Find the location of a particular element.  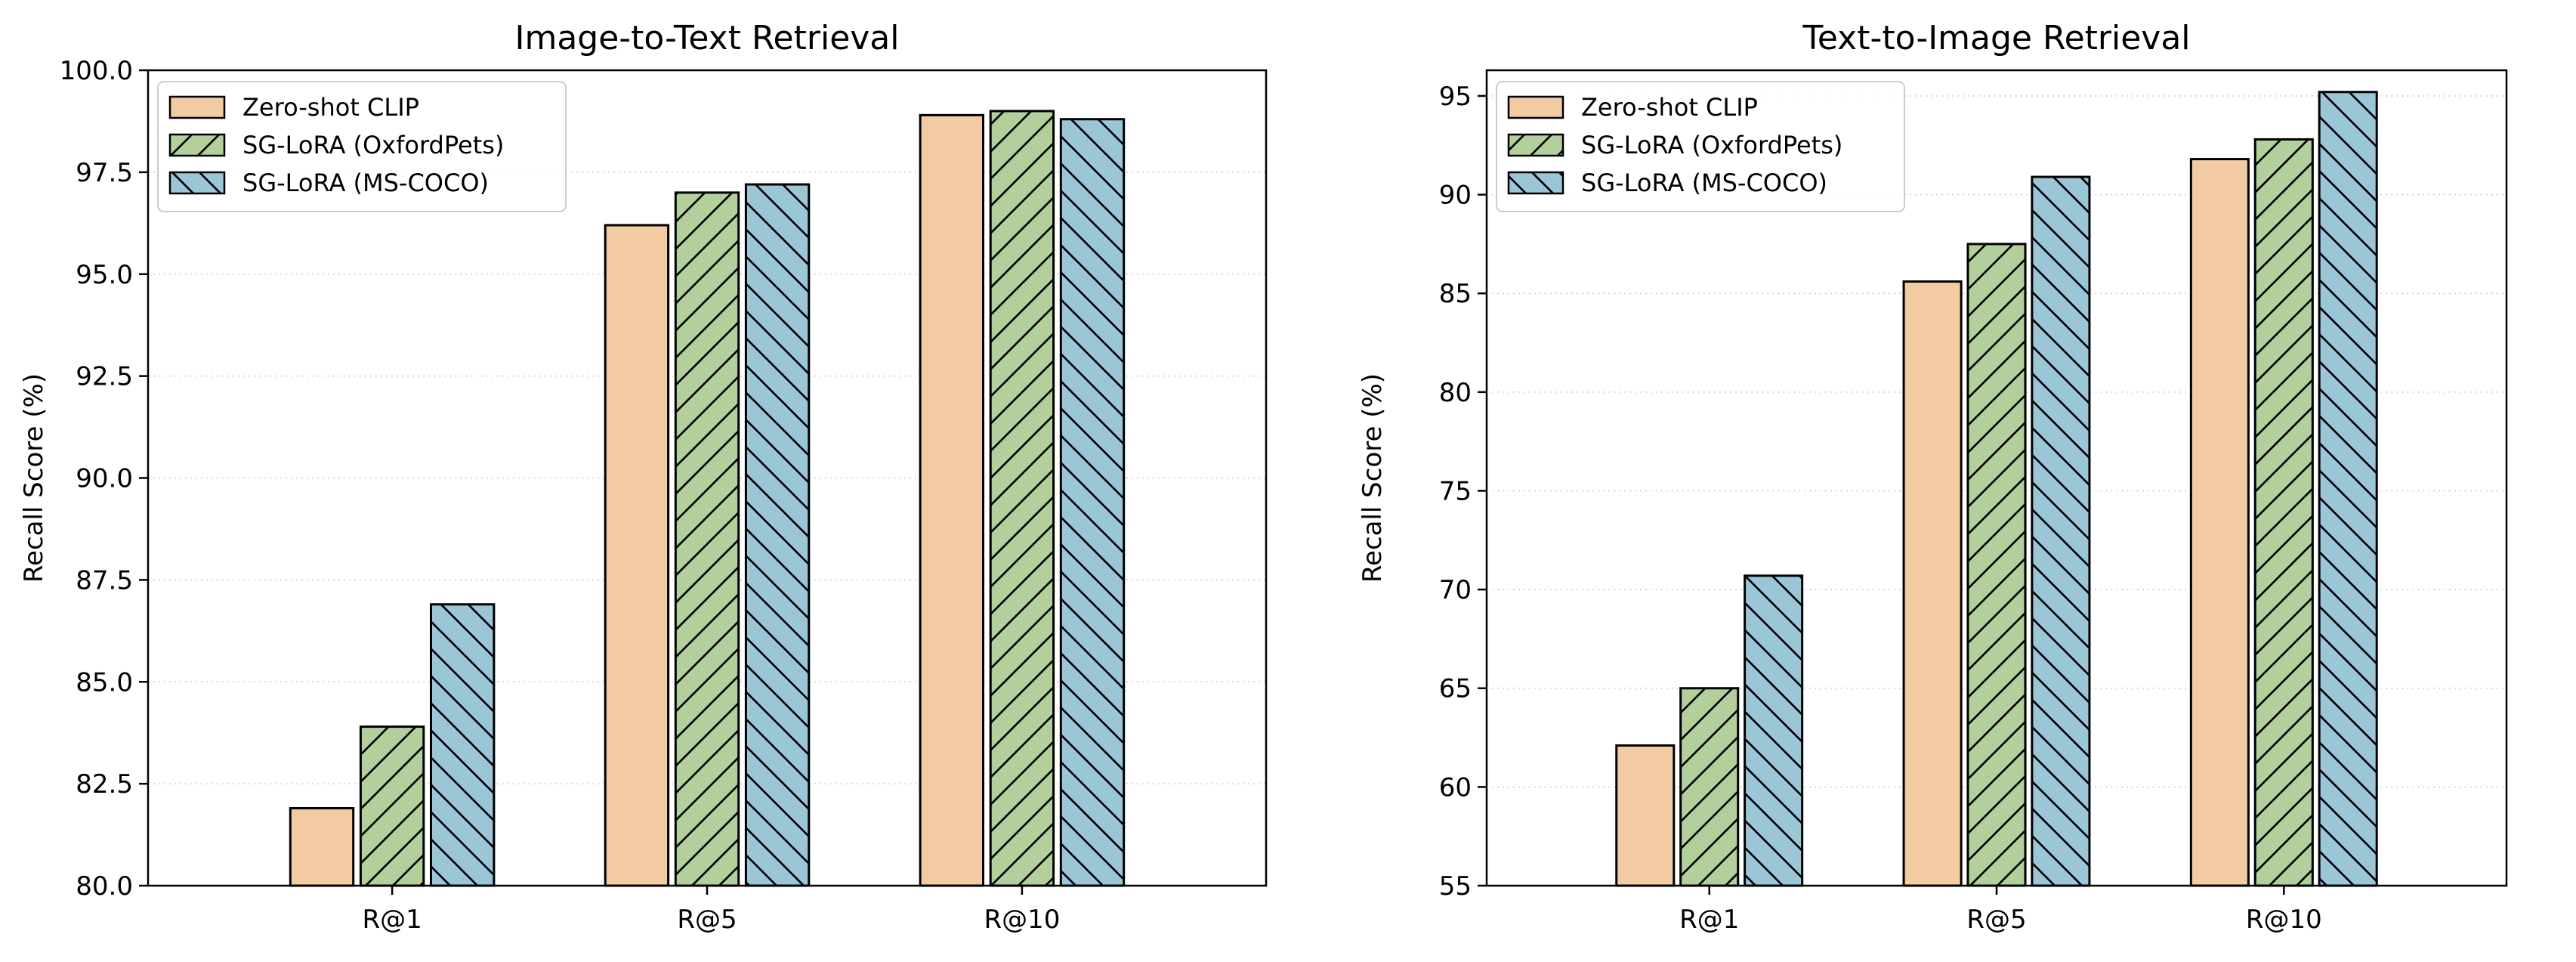

y-tick-label: 92.5 is located at coordinates (104, 377).